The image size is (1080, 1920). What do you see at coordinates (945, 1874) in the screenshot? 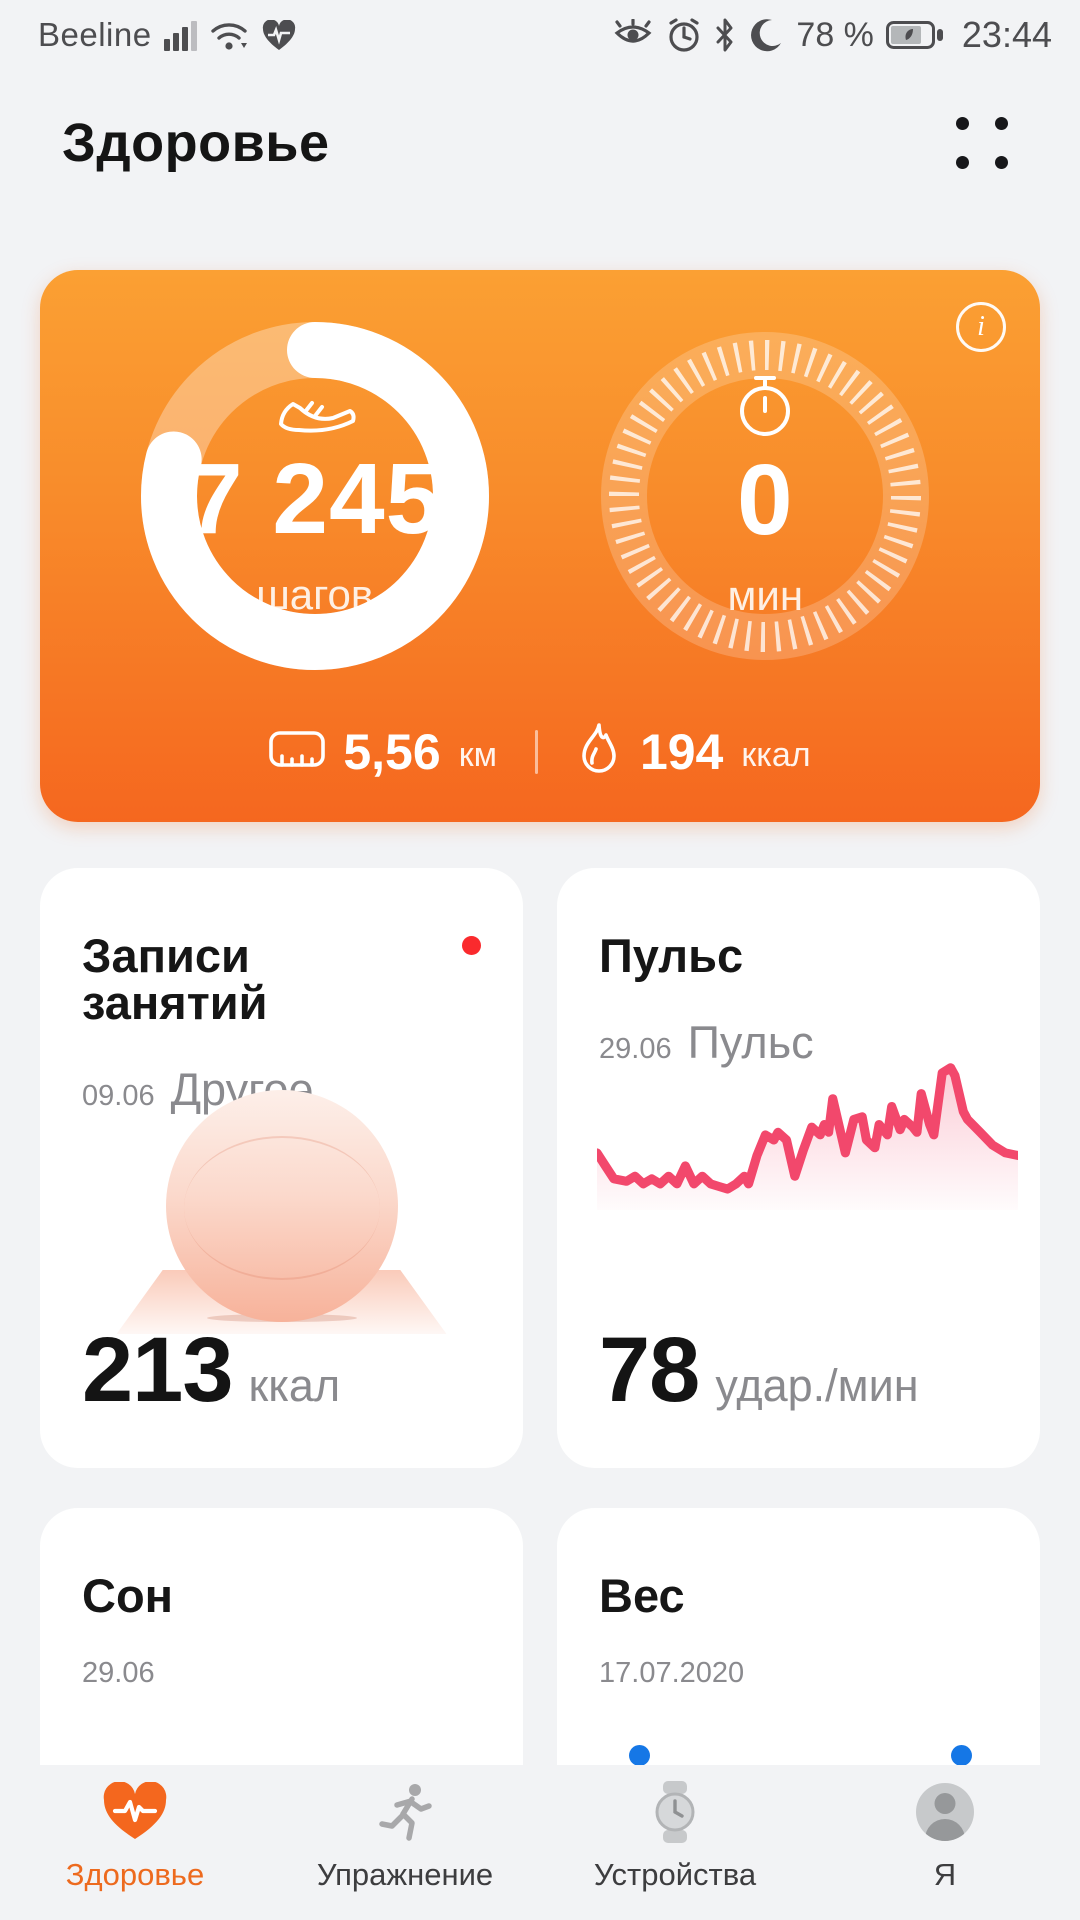
I see `nav-label: Я` at bounding box center [945, 1874].